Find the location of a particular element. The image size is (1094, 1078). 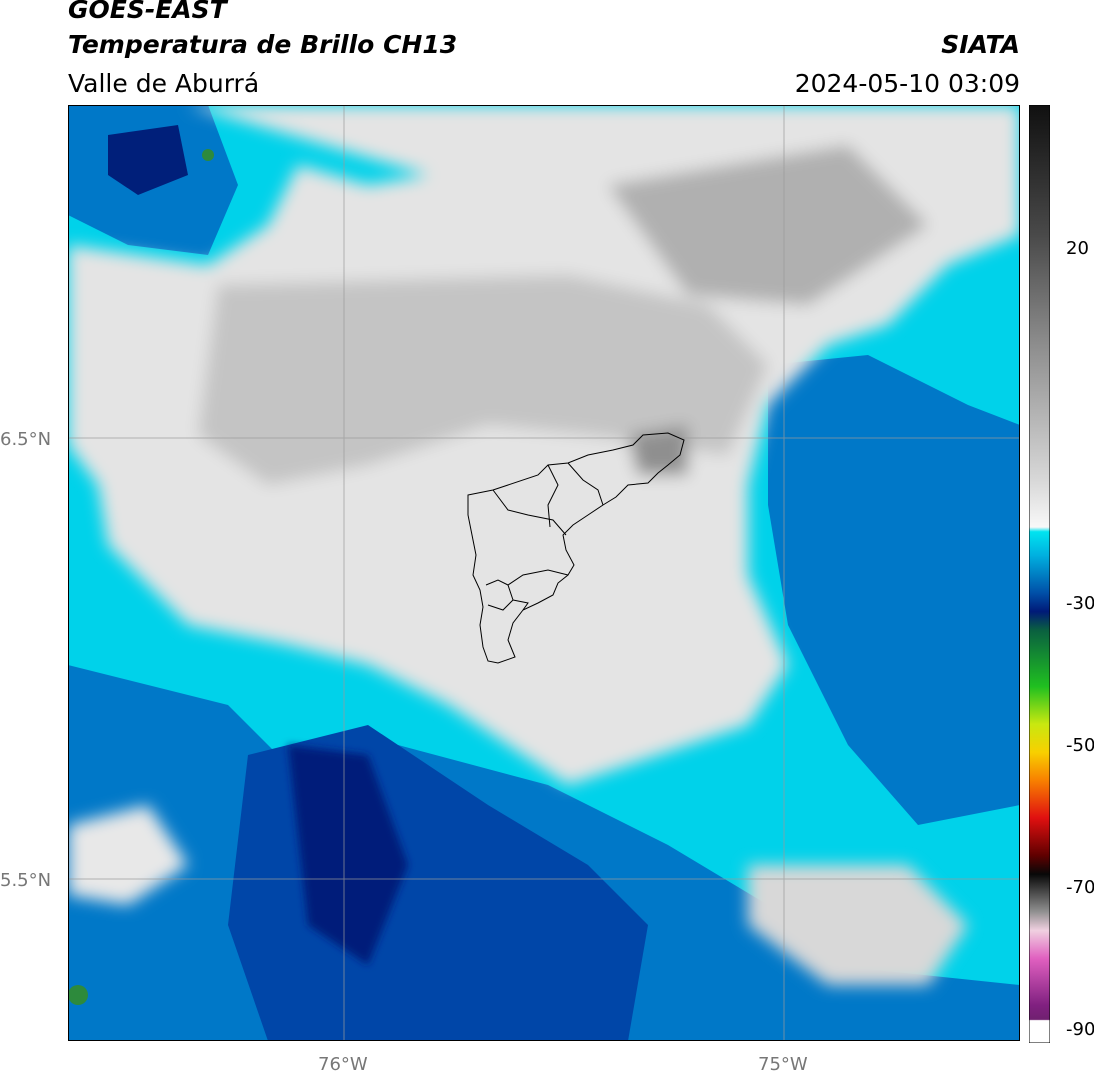

municipality-boundaries is located at coordinates (576, 548).